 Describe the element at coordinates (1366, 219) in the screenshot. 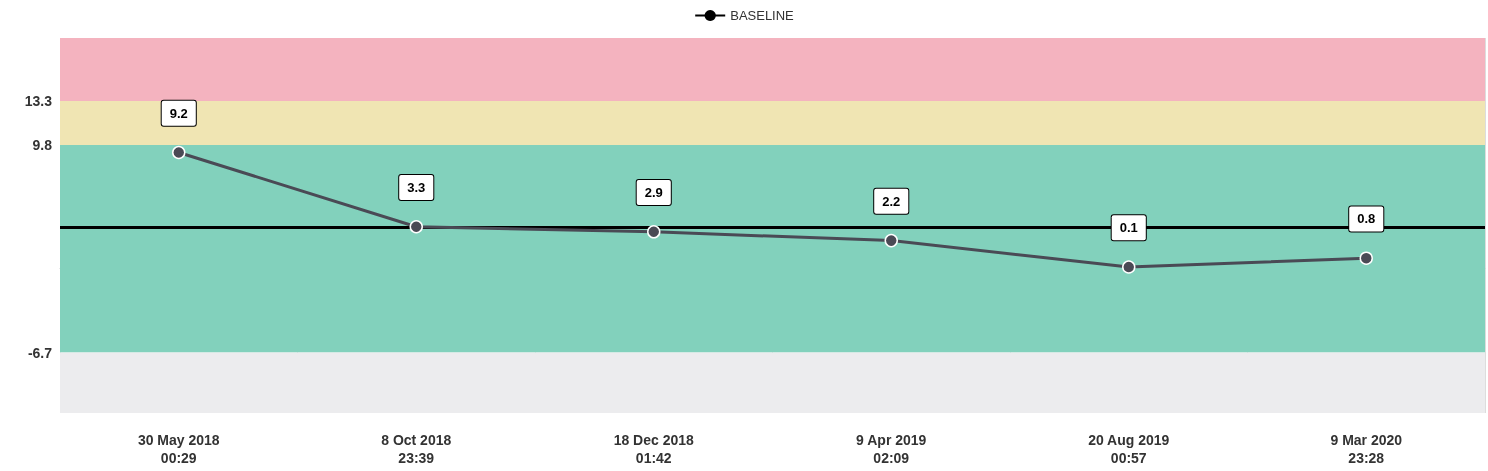

I see `data-label: 0.8` at that location.